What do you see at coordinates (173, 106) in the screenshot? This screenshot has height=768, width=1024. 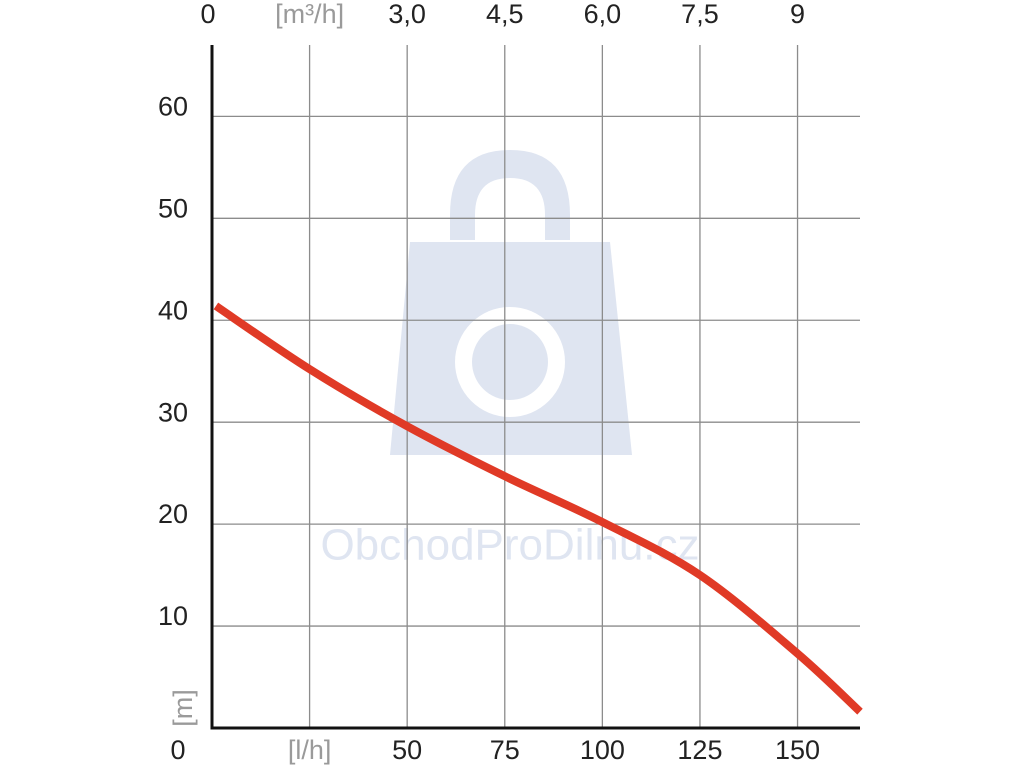 I see `y-tick-label: 60` at bounding box center [173, 106].